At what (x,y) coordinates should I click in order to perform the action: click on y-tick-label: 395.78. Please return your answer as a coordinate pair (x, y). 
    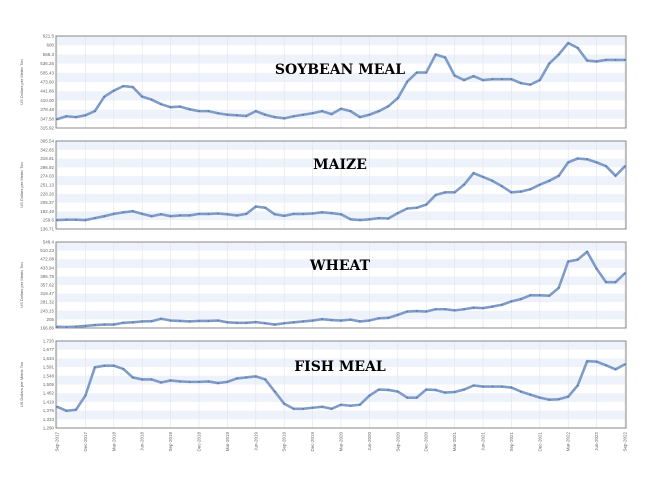
    Looking at the image, I should click on (47, 276).